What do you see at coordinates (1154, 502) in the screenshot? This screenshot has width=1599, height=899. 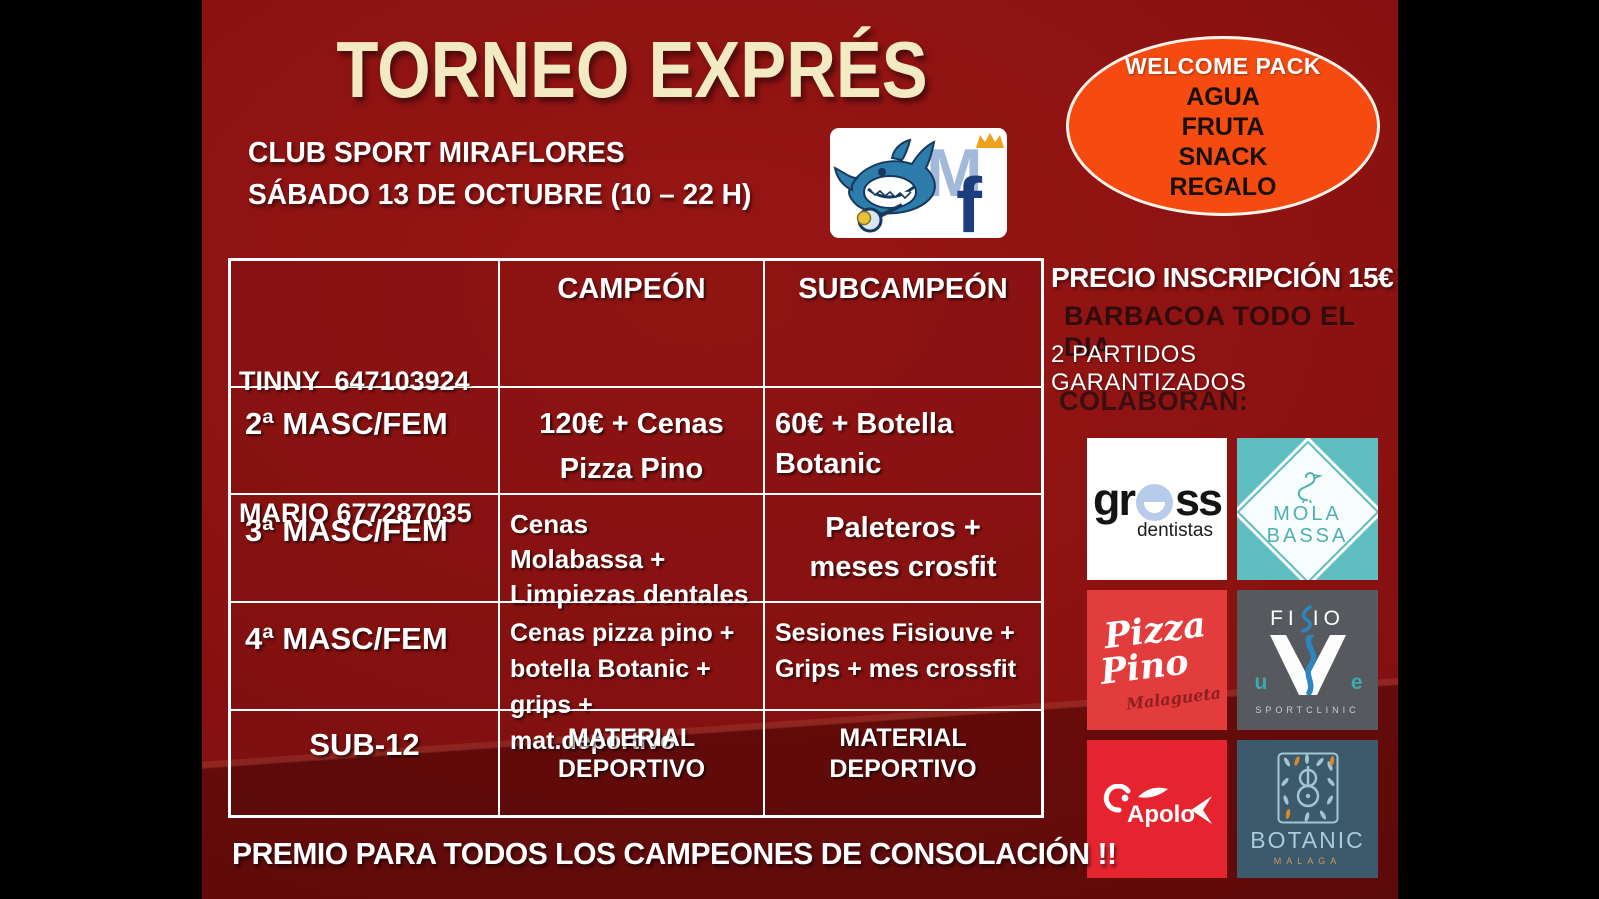 I see `smiling-tooth-icon` at bounding box center [1154, 502].